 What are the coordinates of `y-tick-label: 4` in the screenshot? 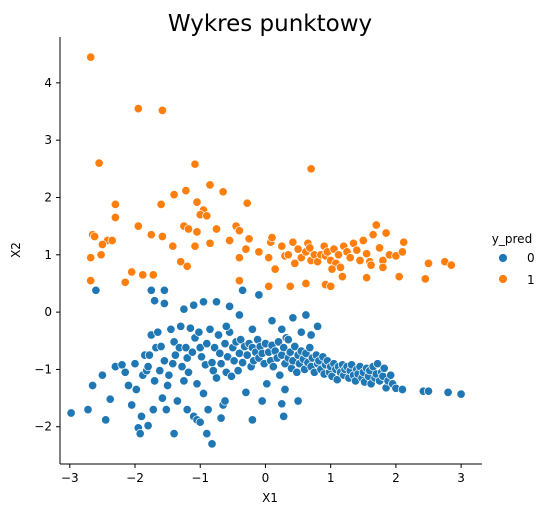 It's located at (48, 83).